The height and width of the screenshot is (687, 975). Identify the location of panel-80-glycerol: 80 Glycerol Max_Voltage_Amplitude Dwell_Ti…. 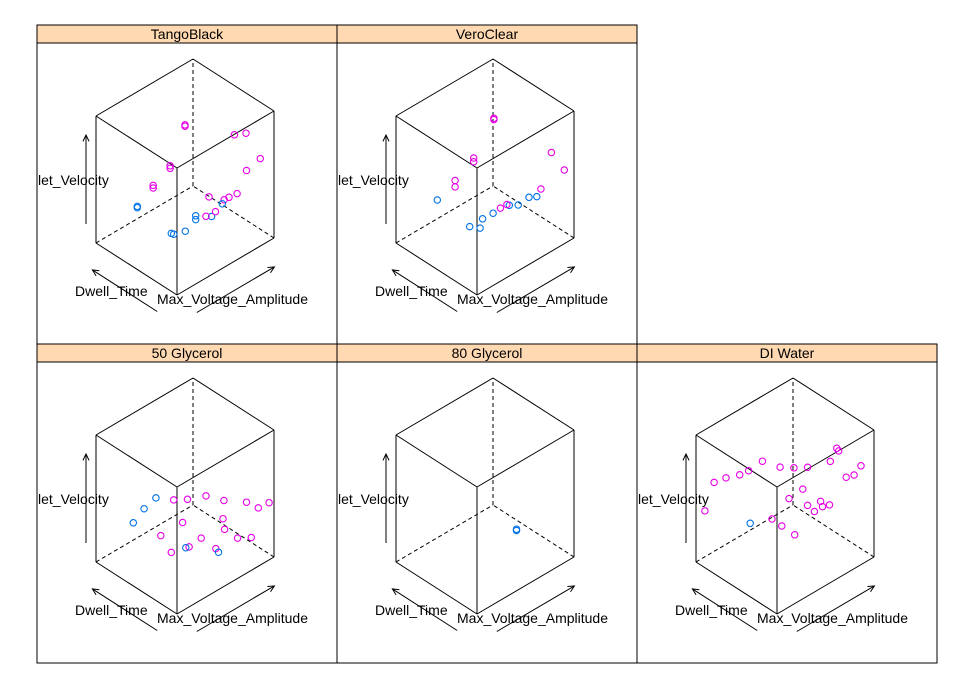
(487, 503).